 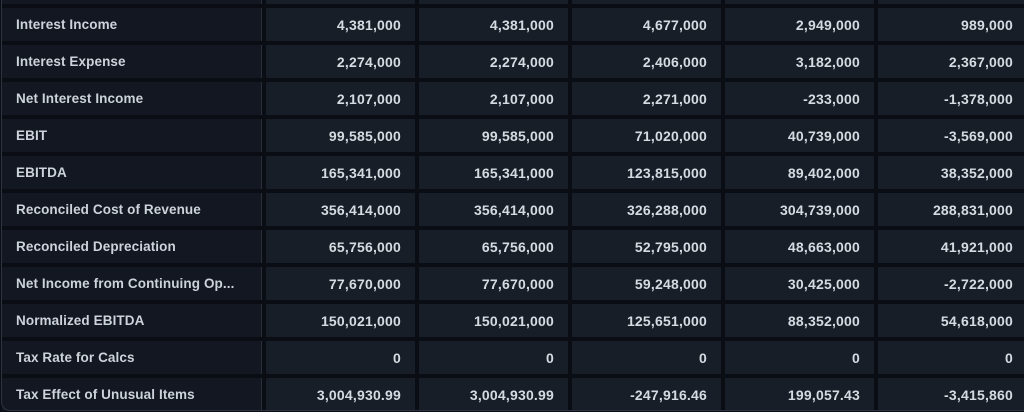 What do you see at coordinates (951, 24) in the screenshot?
I see `cell-value: 989,000` at bounding box center [951, 24].